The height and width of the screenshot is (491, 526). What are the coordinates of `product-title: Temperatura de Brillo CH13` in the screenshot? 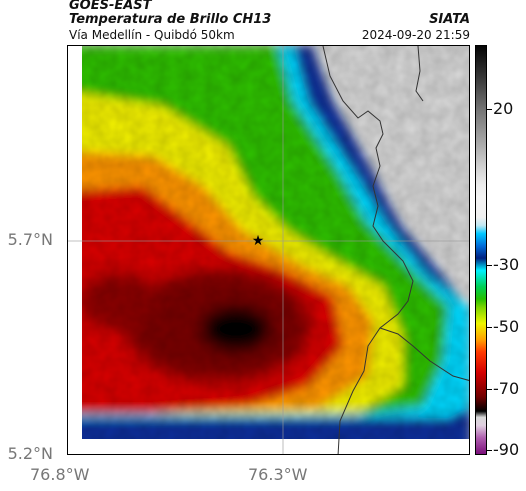 It's located at (170, 19).